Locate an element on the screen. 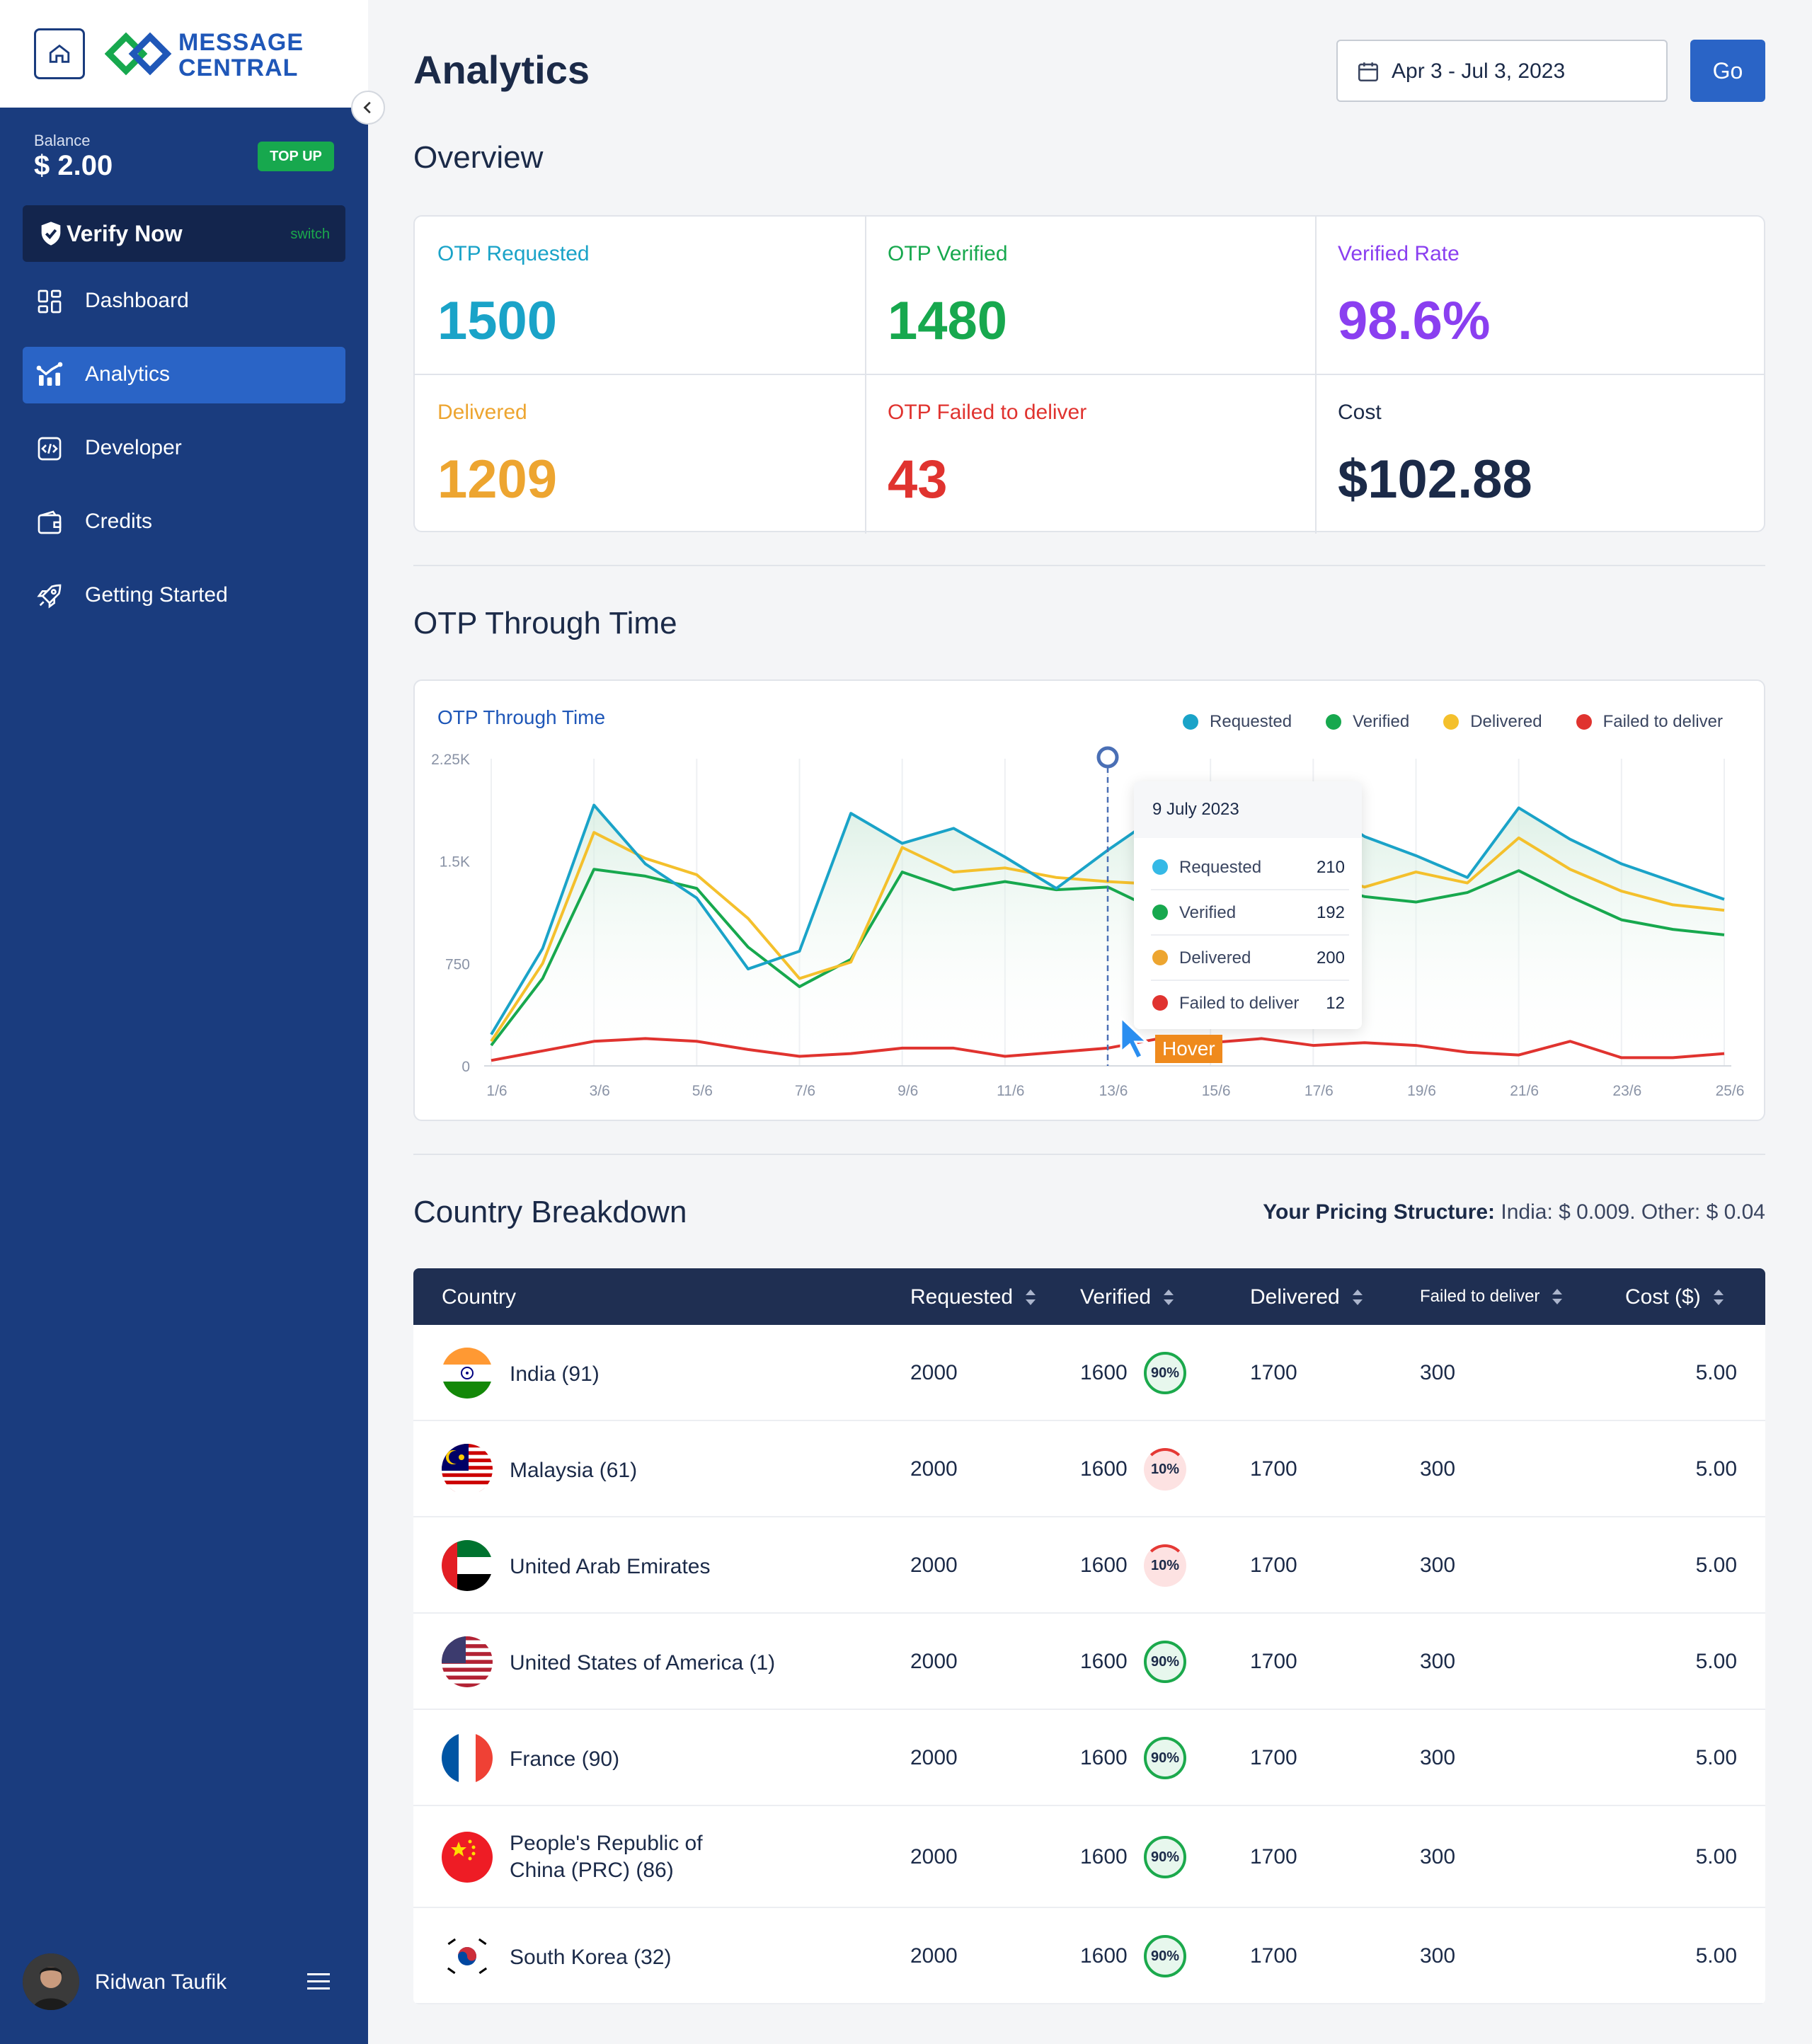 The height and width of the screenshot is (2044, 1812). legend-label: Failed to deliver is located at coordinates (1662, 721).